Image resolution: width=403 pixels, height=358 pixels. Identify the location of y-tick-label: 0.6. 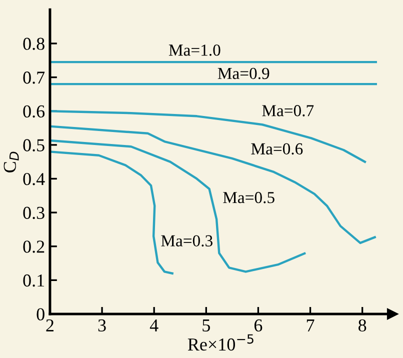
(34, 111).